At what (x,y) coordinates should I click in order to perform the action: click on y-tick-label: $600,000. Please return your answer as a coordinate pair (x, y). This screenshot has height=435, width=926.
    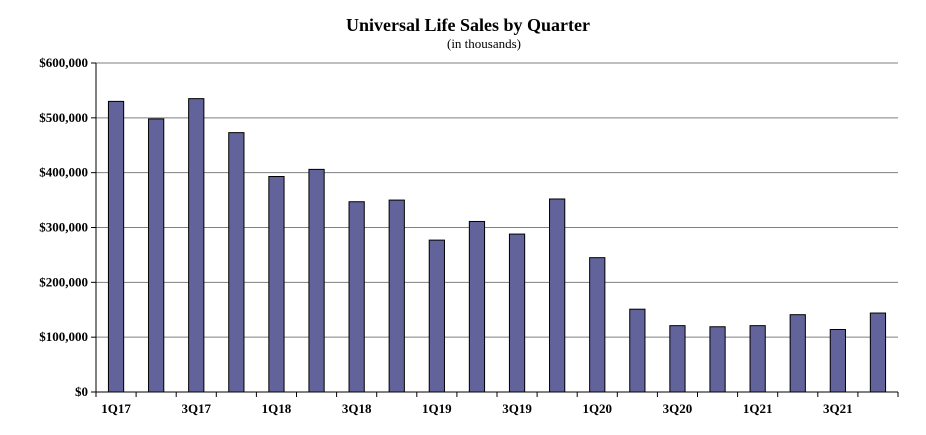
    Looking at the image, I should click on (63, 62).